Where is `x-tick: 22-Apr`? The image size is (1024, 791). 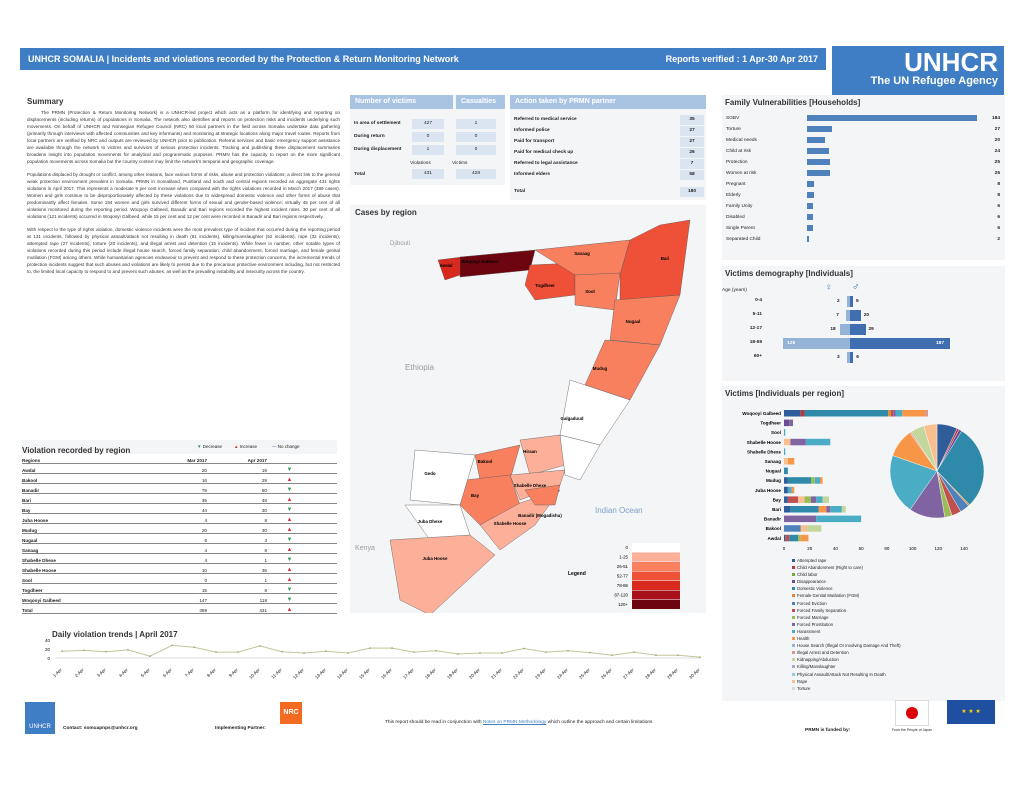
x-tick: 22-Apr is located at coordinates (518, 673).